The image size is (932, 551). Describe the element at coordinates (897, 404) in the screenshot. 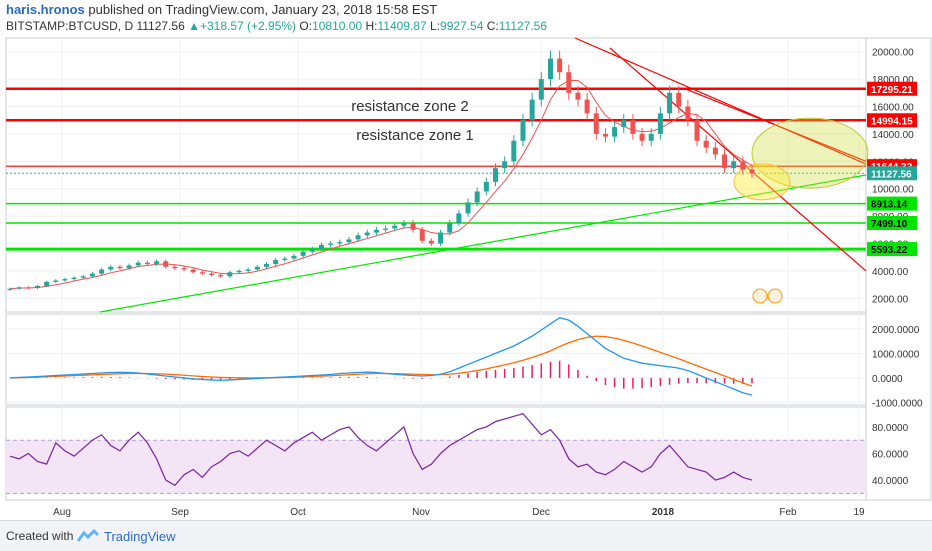

I see `macd-tick-label: -1000.0000` at that location.